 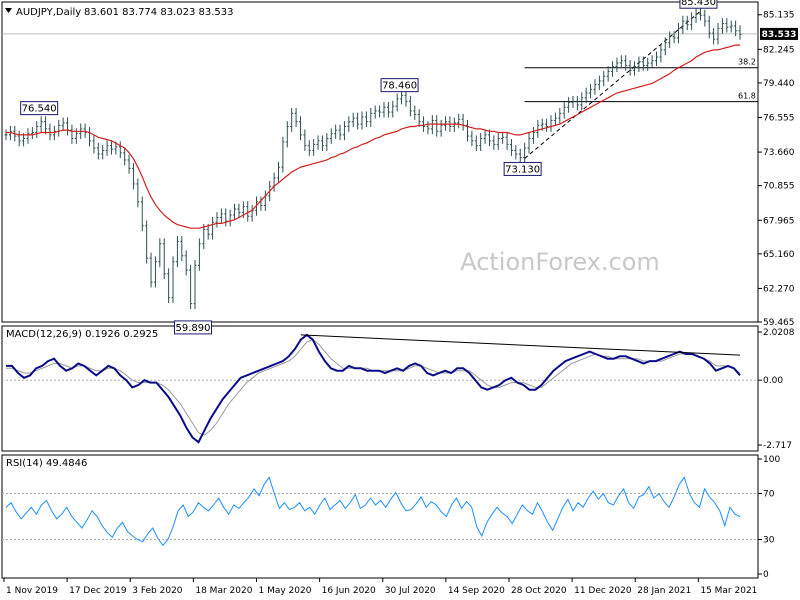 What do you see at coordinates (603, 591) in the screenshot?
I see `x-axis-label: 11 Dec 2020` at bounding box center [603, 591].